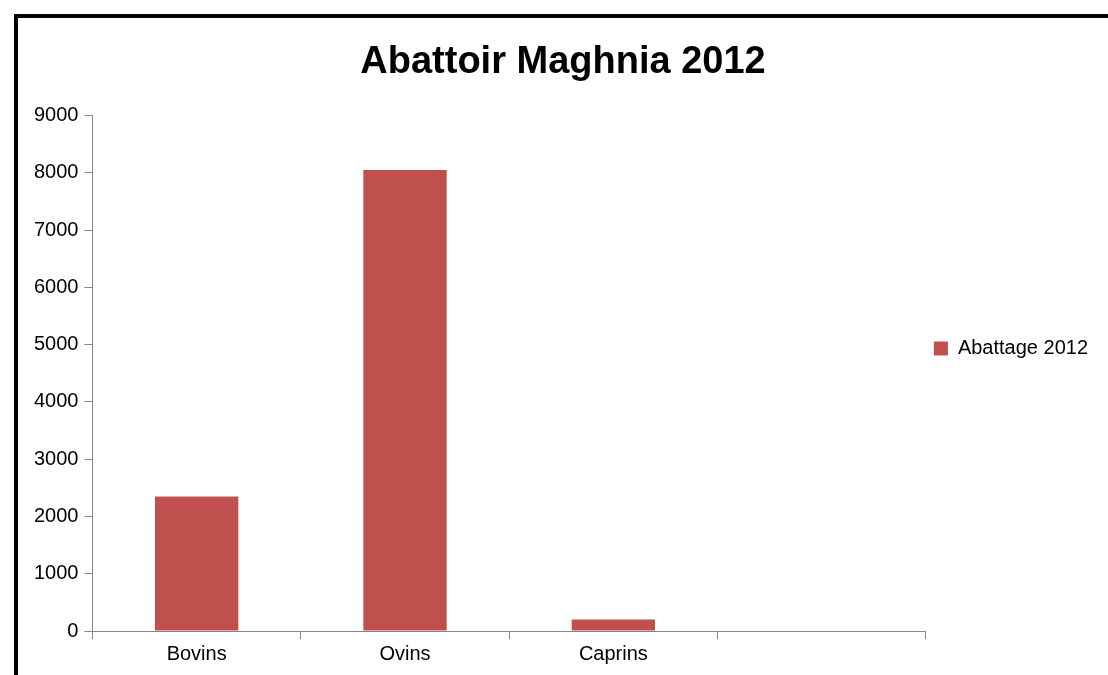  I want to click on x-tick-label: Ovins, so click(405, 652).